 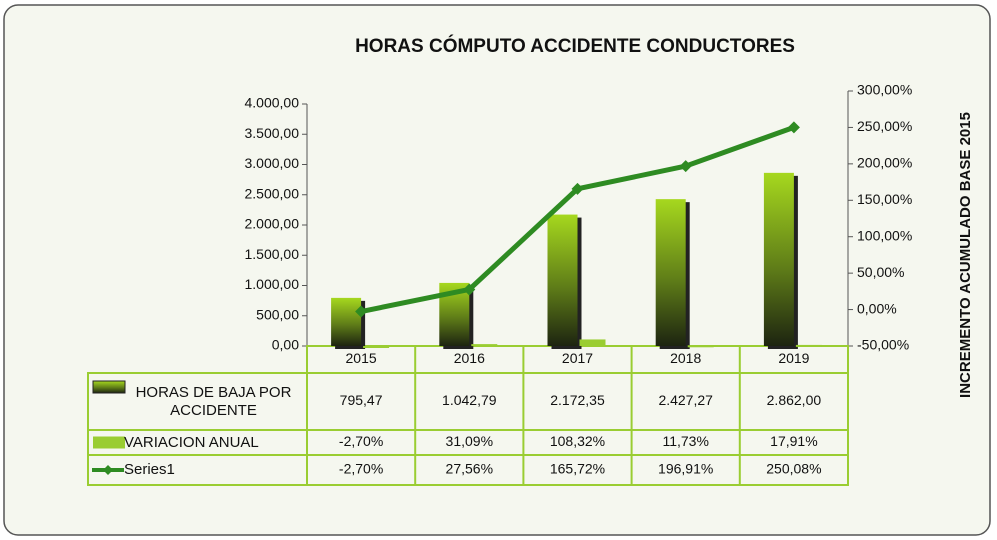 What do you see at coordinates (469, 441) in the screenshot?
I see `table-value: 31,09%` at bounding box center [469, 441].